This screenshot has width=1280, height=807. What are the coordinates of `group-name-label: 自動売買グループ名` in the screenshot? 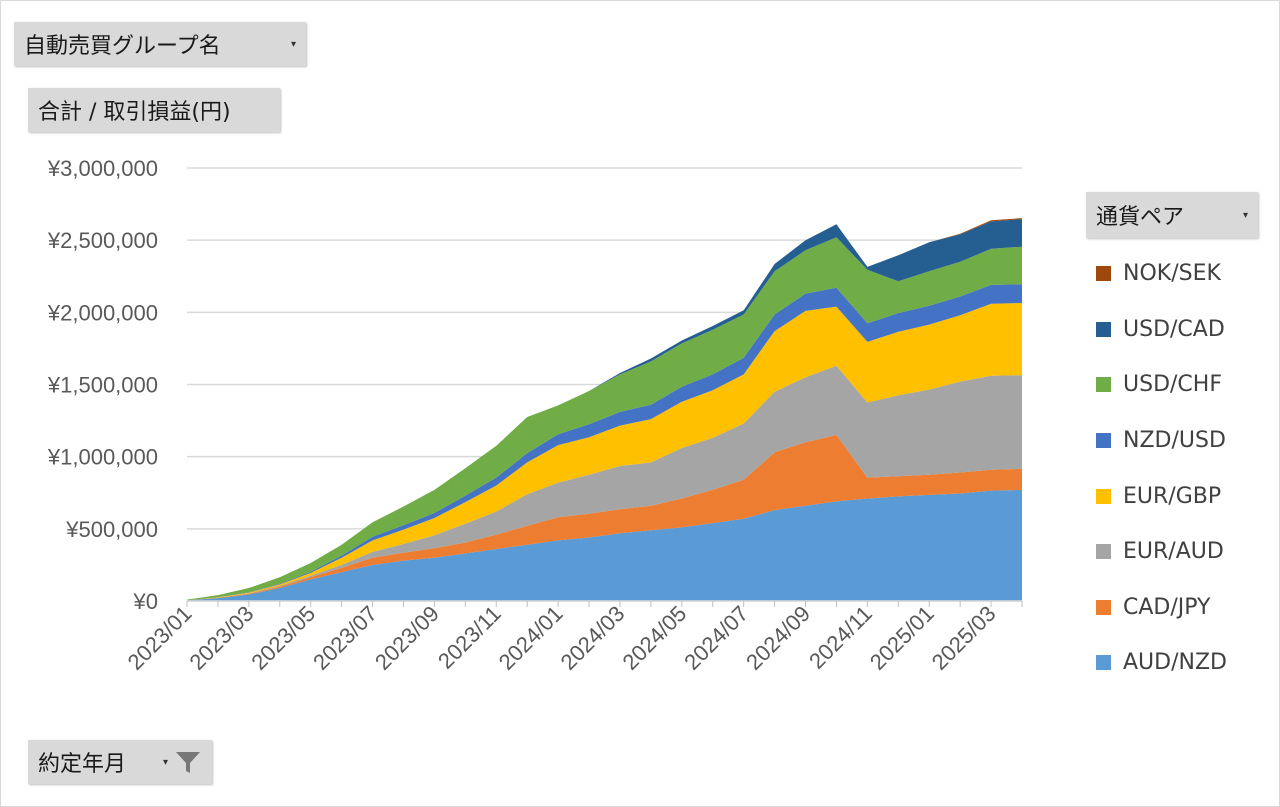 It's located at (122, 46).